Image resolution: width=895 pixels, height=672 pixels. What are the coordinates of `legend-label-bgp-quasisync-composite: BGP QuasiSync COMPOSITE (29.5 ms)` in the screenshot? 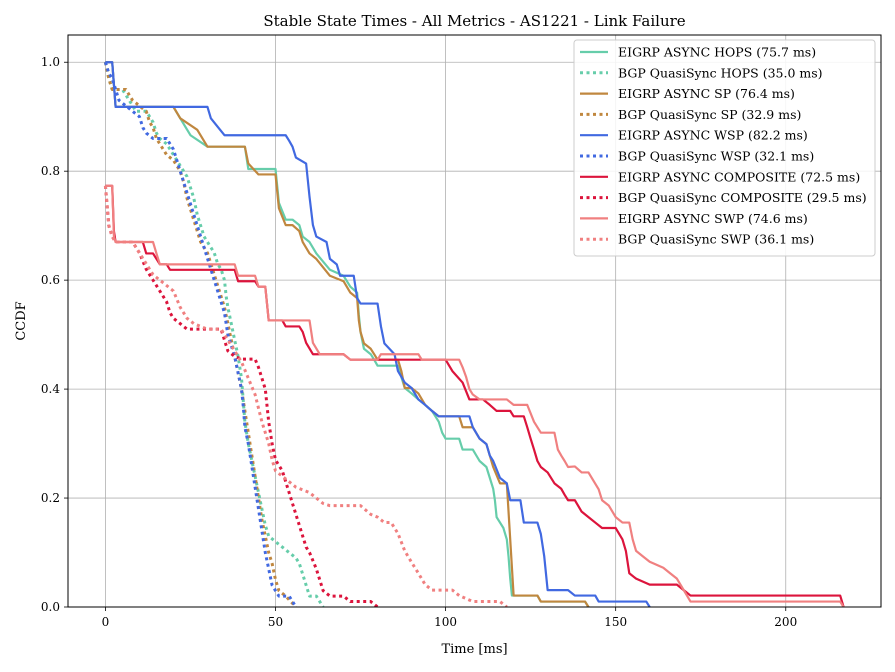 It's located at (742, 197).